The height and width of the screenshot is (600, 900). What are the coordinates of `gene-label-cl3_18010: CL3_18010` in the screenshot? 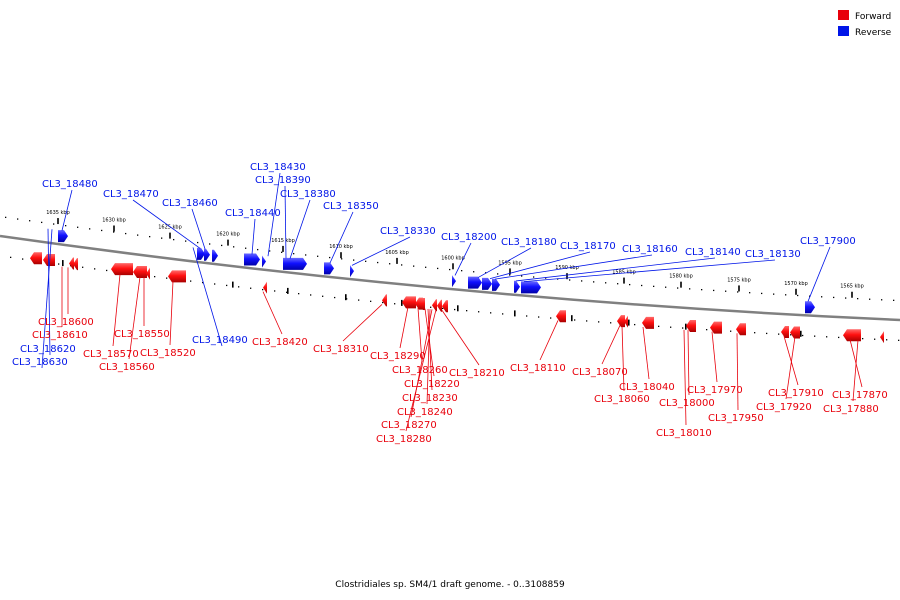 It's located at (684, 433).